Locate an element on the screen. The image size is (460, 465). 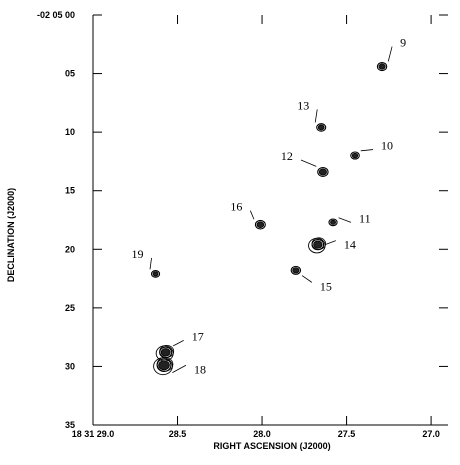
x-tick-label: 28.0 is located at coordinates (262, 434).